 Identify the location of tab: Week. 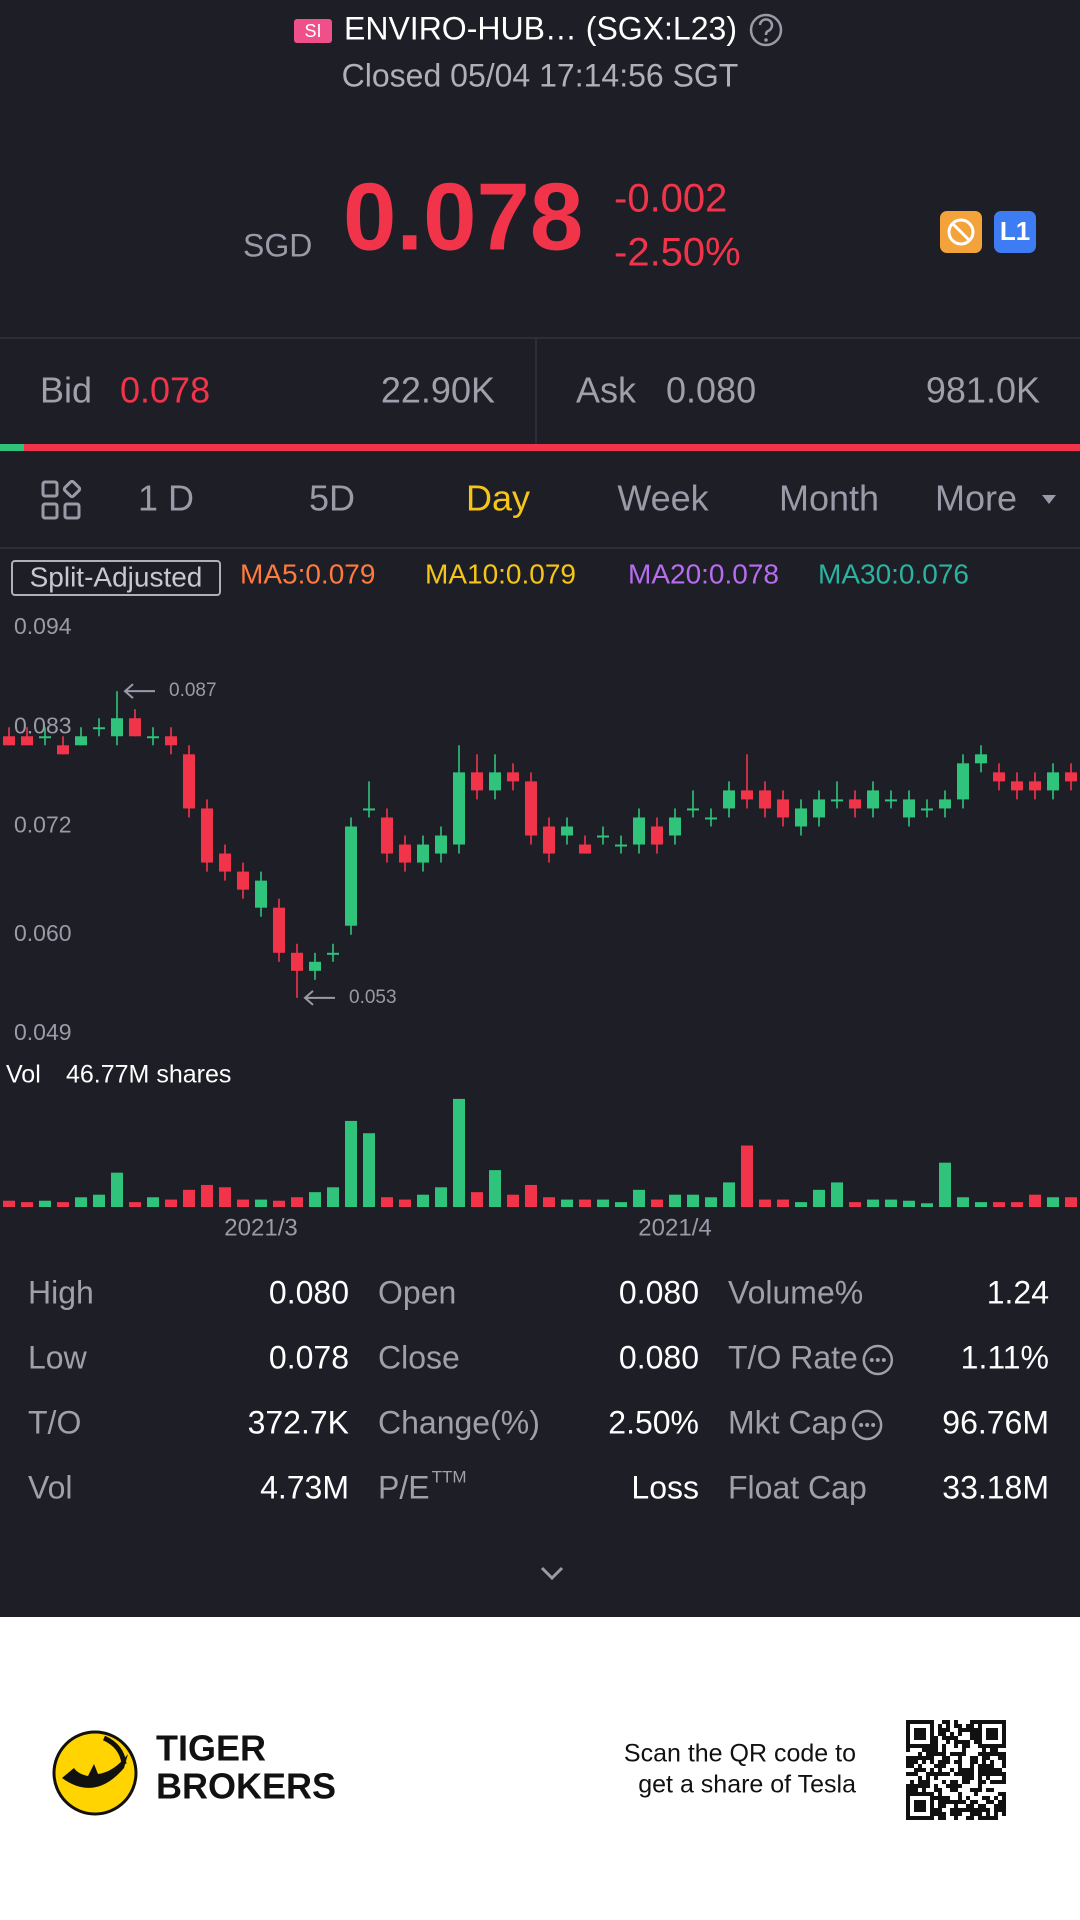
(663, 498).